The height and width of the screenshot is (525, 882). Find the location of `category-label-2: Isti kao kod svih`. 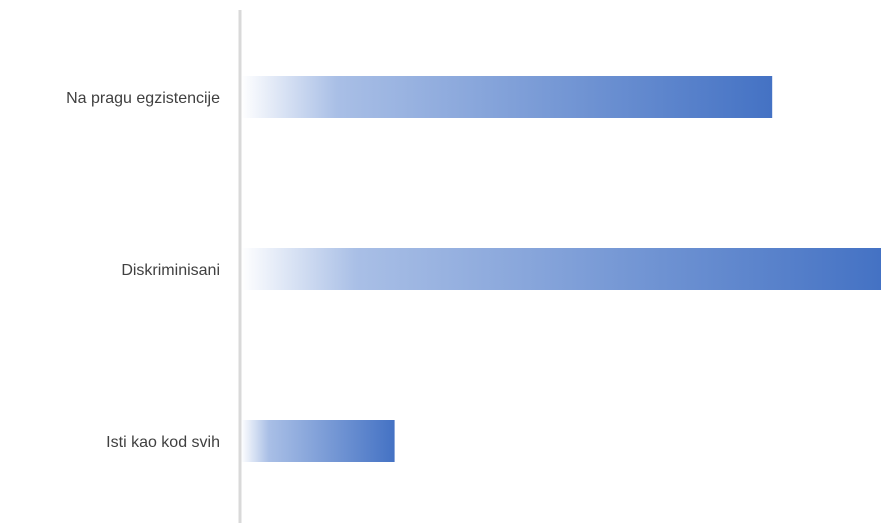

category-label-2: Isti kao kod svih is located at coordinates (163, 442).